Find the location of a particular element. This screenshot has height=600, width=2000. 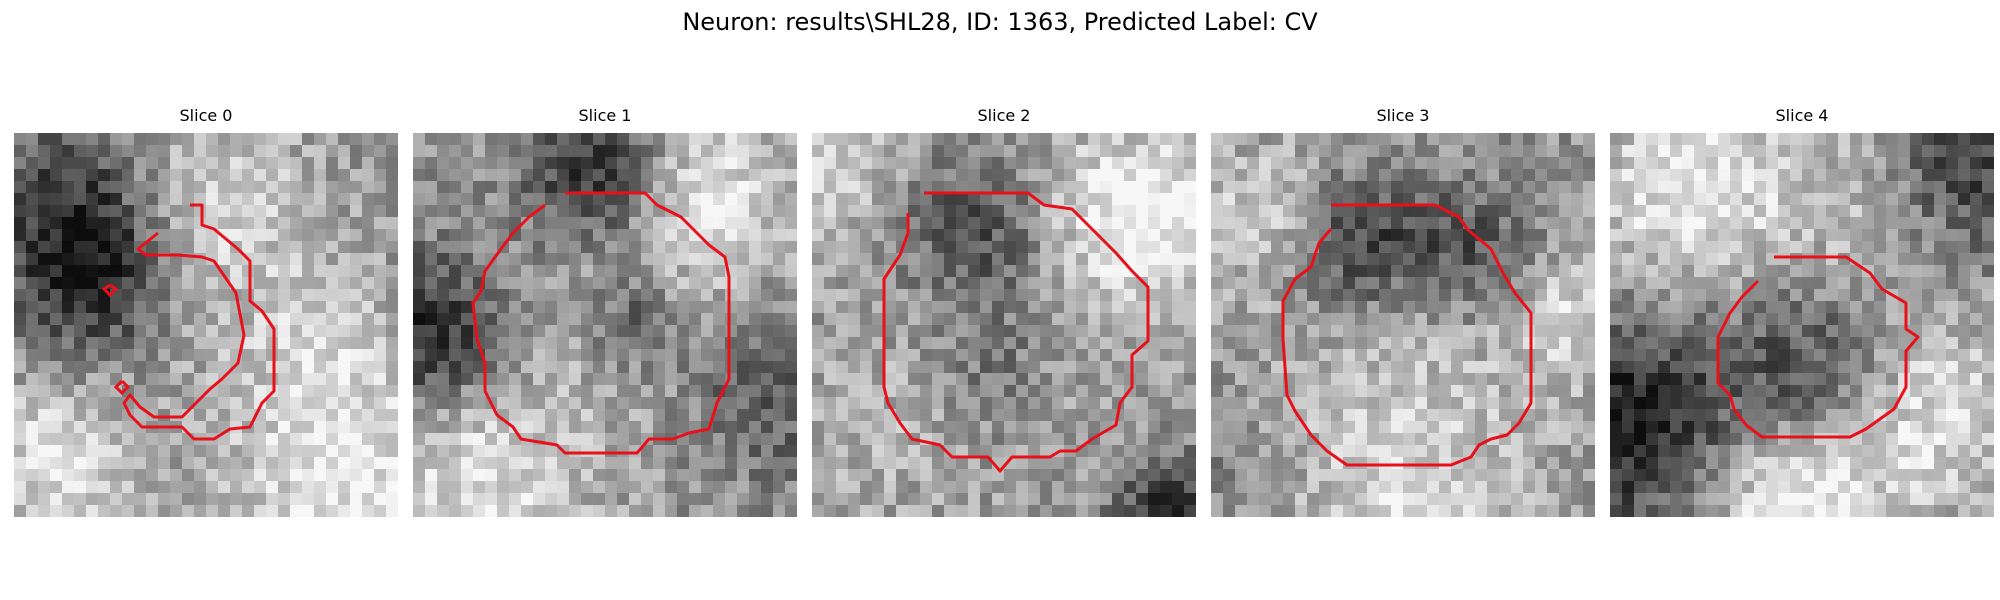

slice-title: Slice 2 is located at coordinates (1004, 115).